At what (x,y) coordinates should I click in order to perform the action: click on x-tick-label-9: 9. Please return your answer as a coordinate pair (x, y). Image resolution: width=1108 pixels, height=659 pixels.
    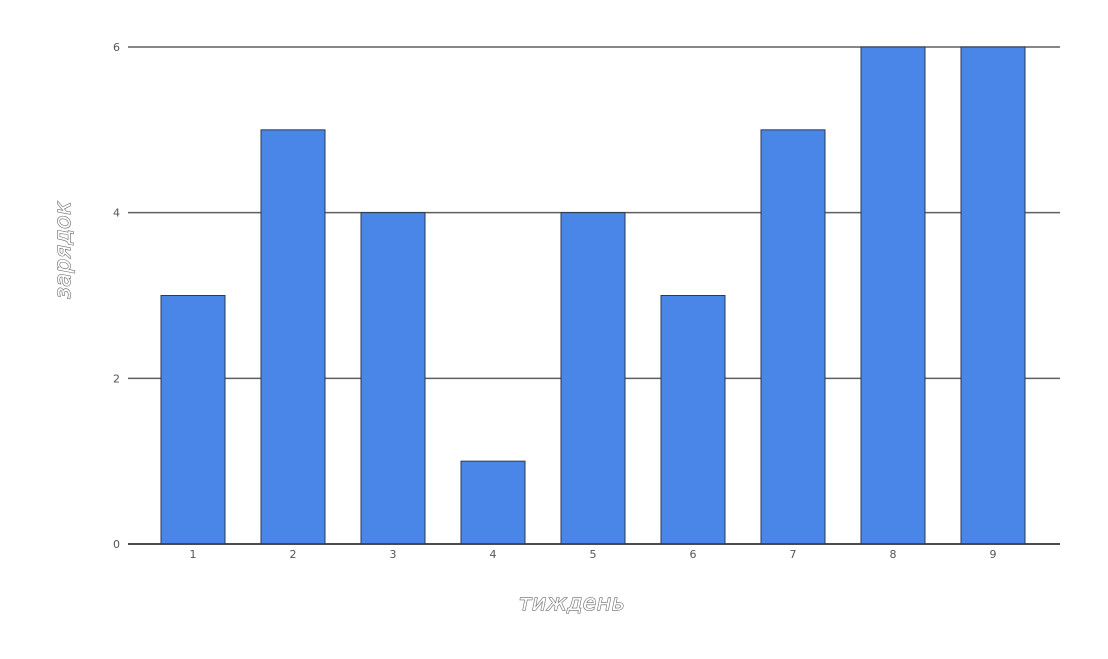
    Looking at the image, I should click on (993, 554).